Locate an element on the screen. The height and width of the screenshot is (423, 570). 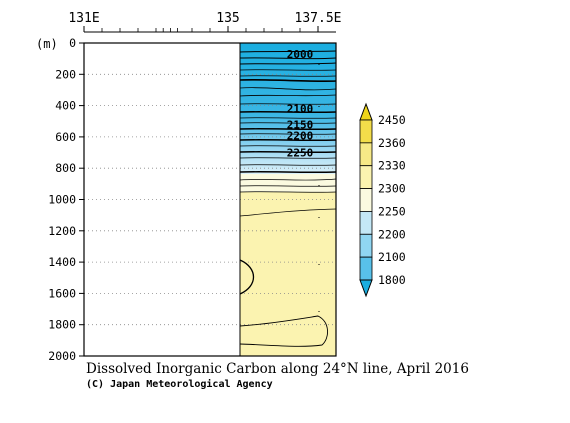
colorbar-top-arrow is located at coordinates (366, 111).